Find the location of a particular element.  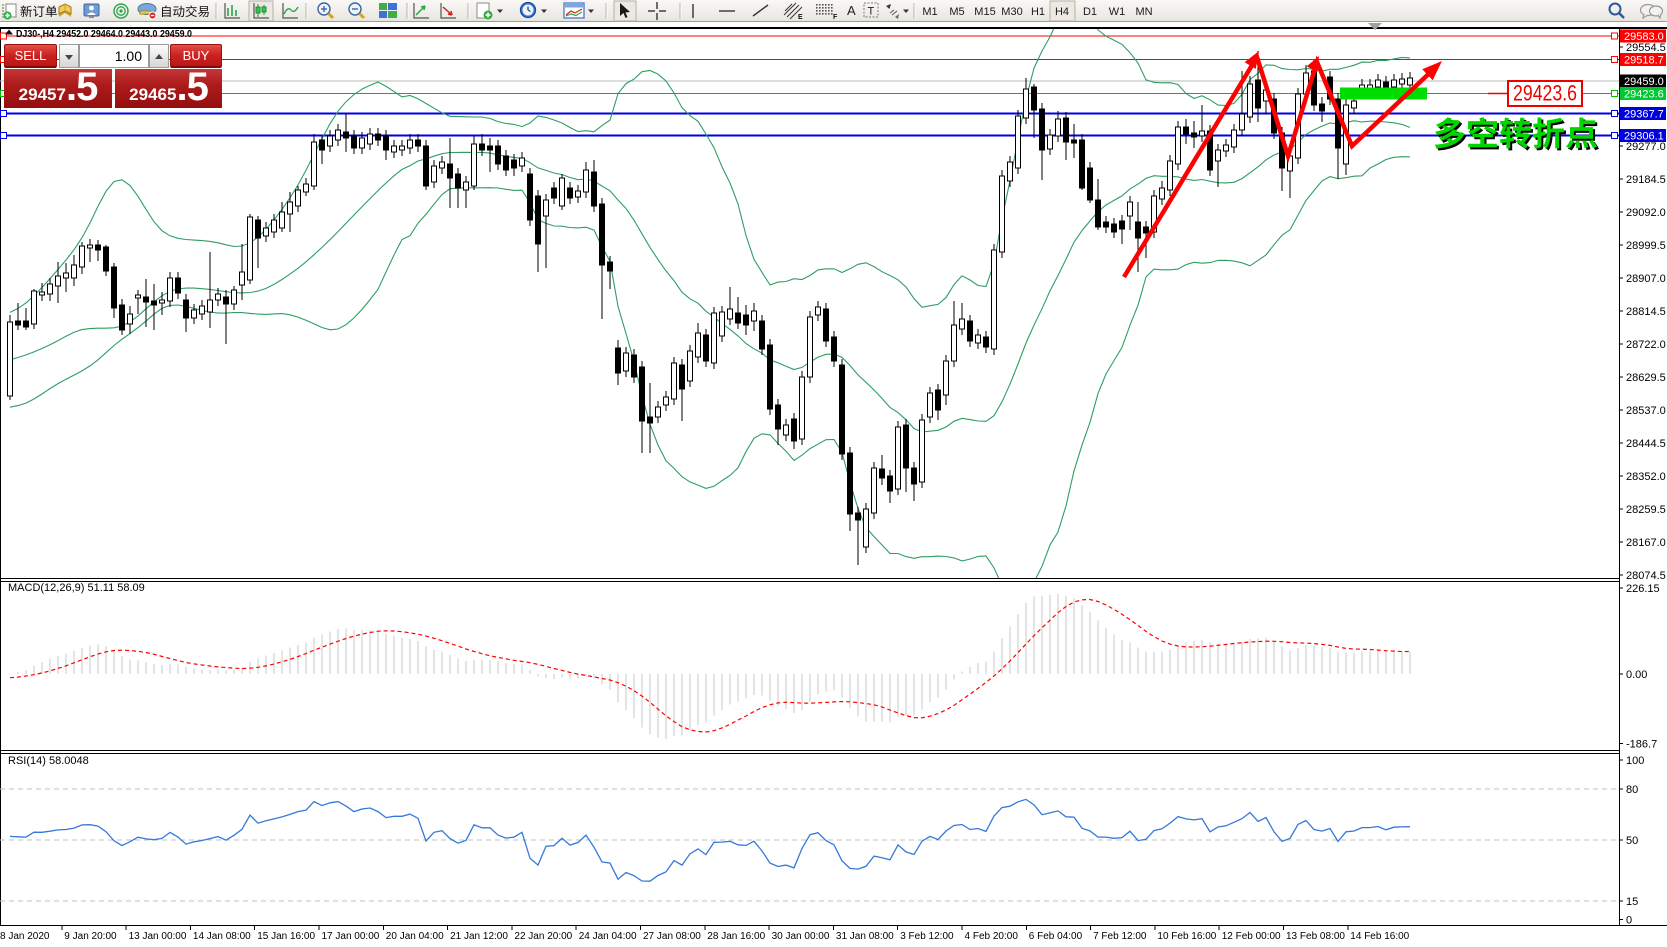

svg-text: 4 Feb 20:00 is located at coordinates (992, 936).